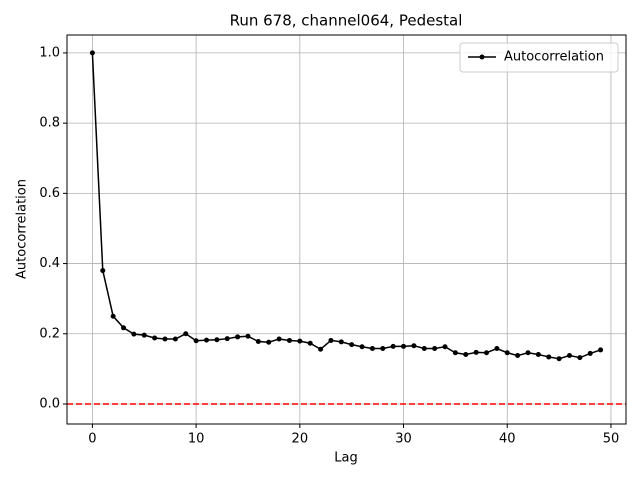  I want to click on y-tick-label: 1.0, so click(49, 52).